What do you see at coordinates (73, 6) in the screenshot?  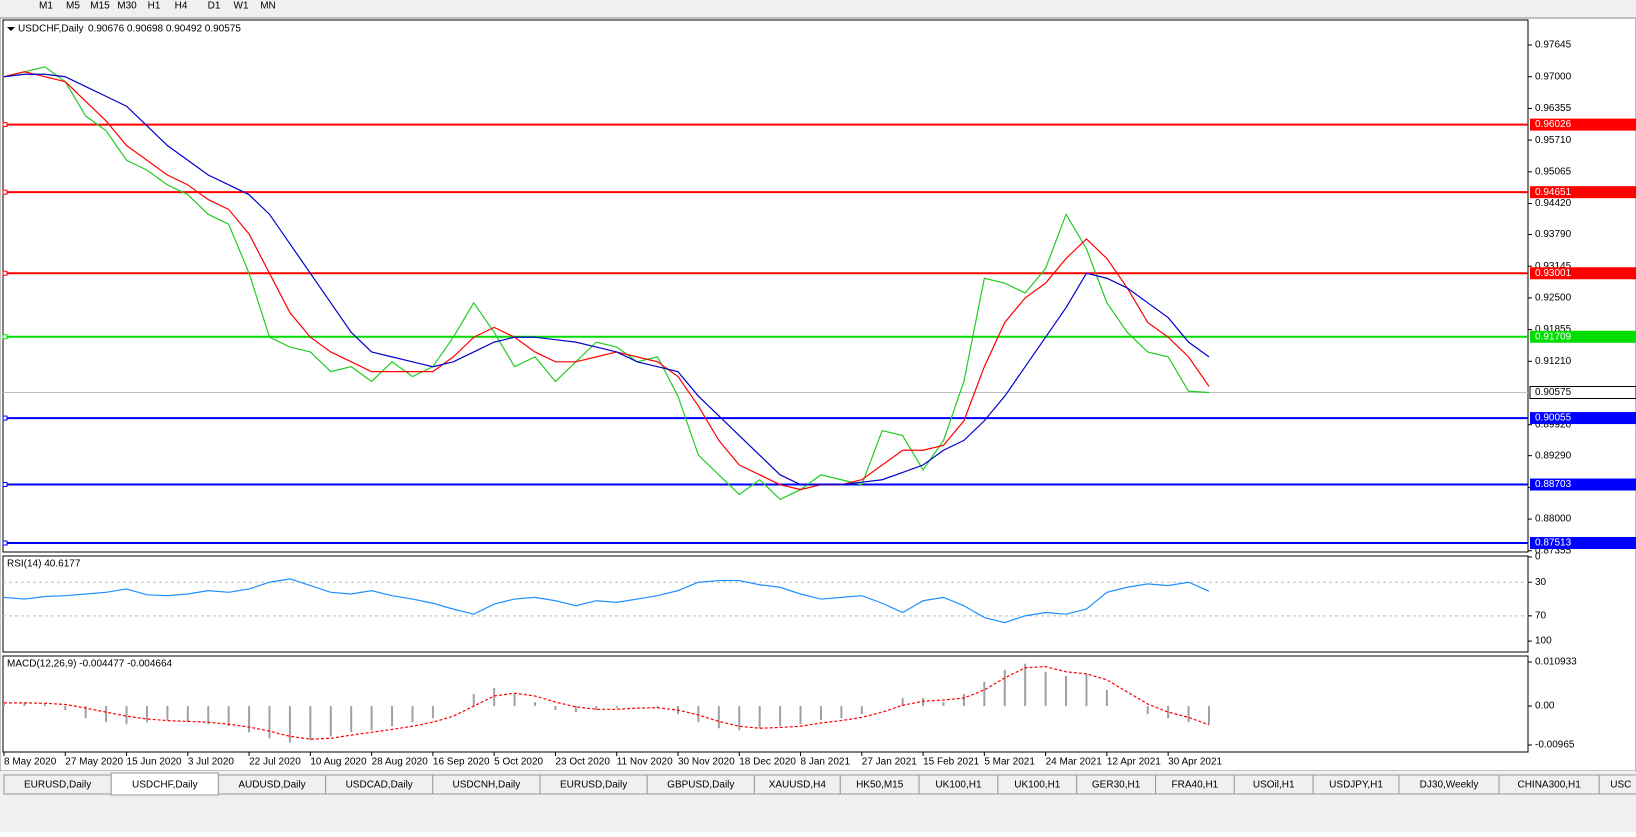 I see `timeframe-button: M5` at bounding box center [73, 6].